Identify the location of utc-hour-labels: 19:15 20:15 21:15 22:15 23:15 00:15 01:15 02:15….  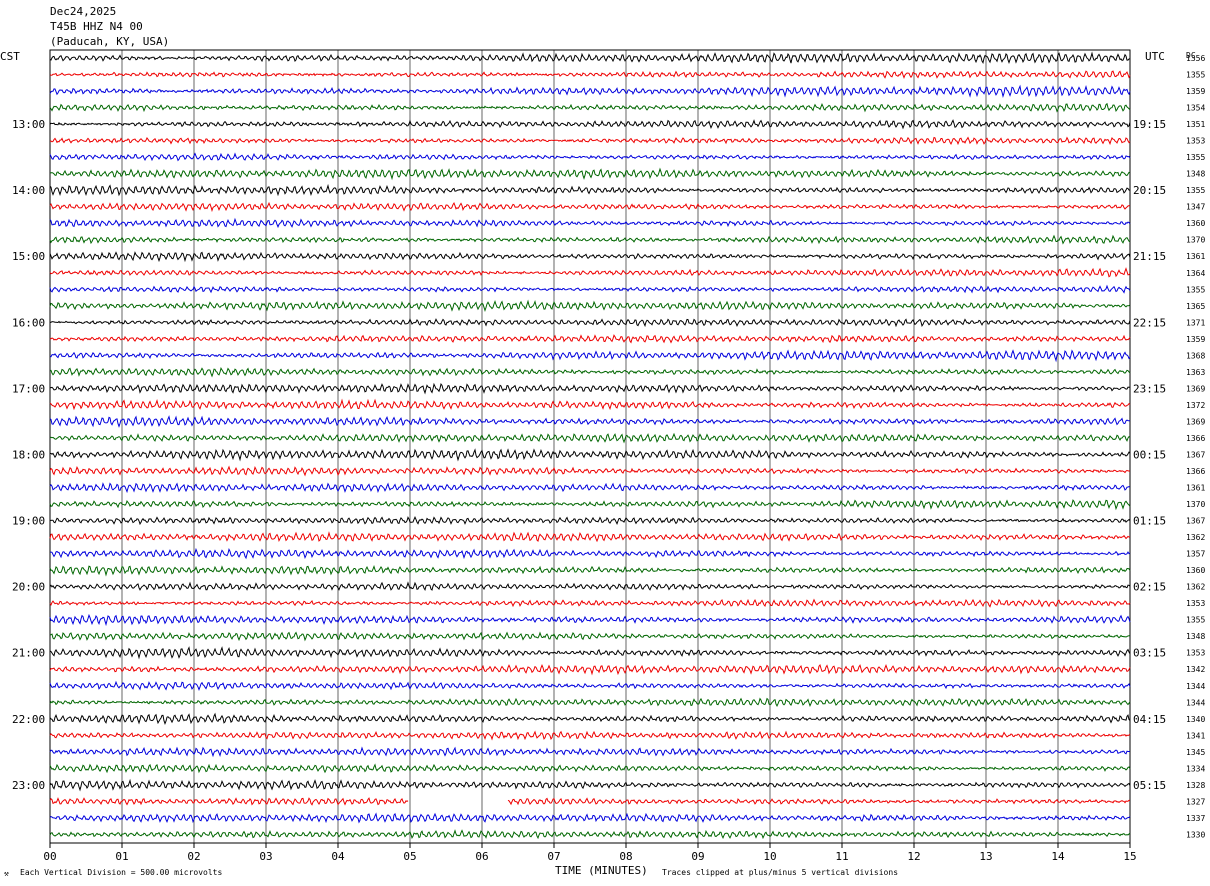
(1149, 455).